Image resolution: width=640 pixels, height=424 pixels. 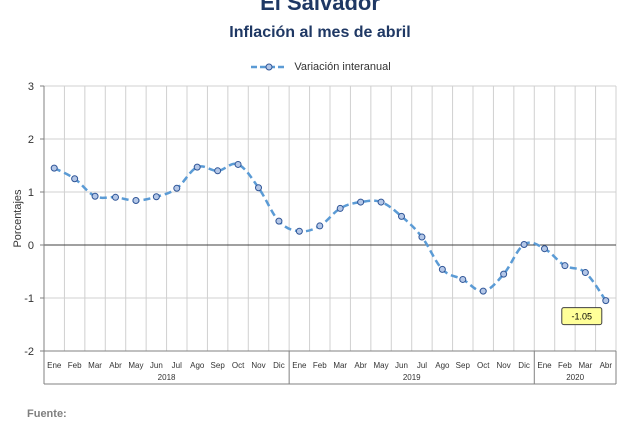 What do you see at coordinates (29, 299) in the screenshot?
I see `y-tick-label: -1` at bounding box center [29, 299].